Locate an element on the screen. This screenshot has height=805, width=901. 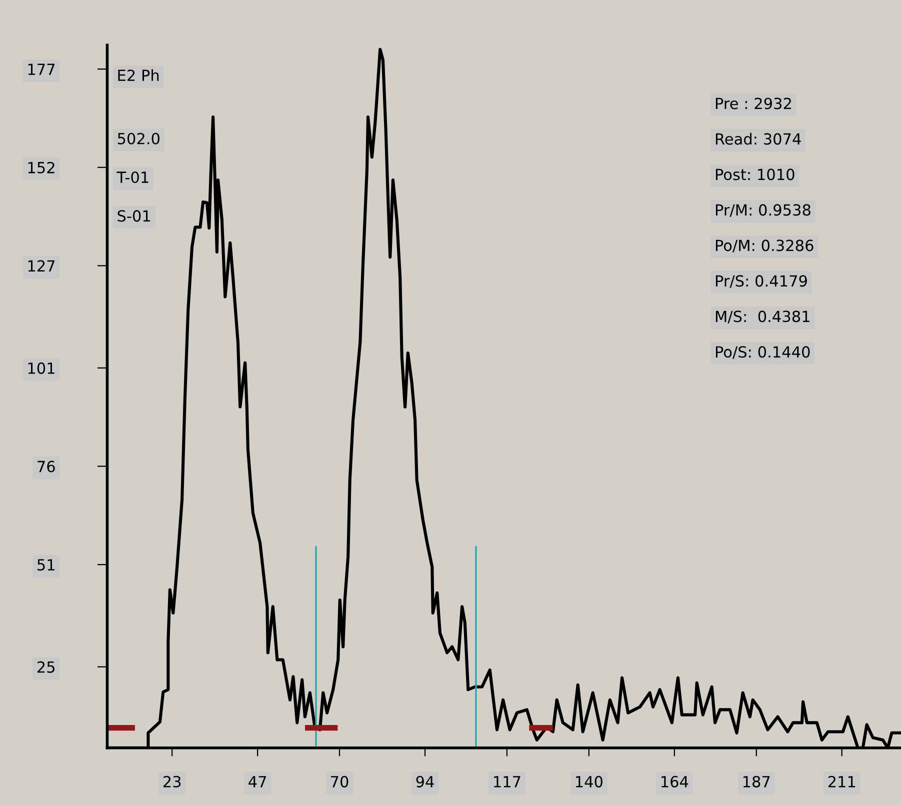
annotation: Pr/M: 0.9538 is located at coordinates (763, 210).